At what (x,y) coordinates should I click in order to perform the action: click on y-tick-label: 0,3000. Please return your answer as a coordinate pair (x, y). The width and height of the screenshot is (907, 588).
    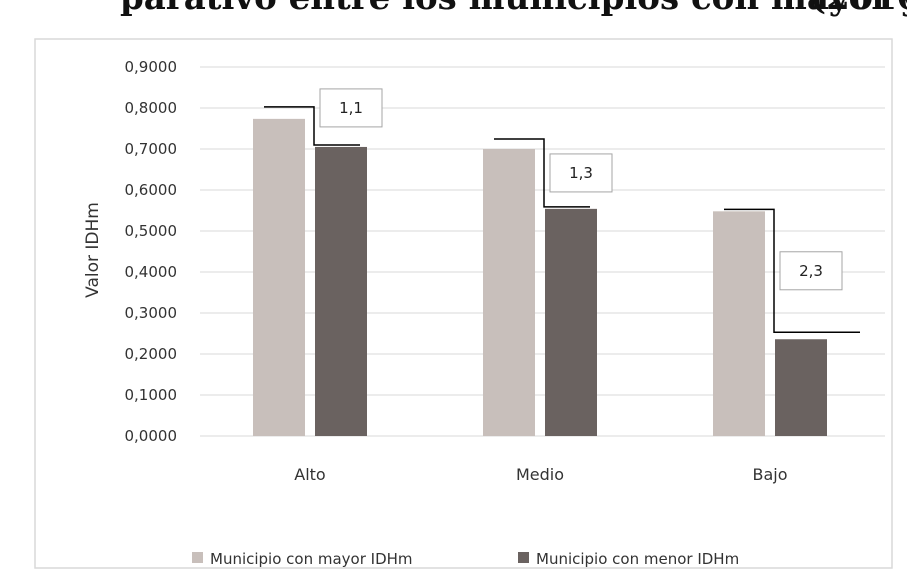
    Looking at the image, I should click on (151, 313).